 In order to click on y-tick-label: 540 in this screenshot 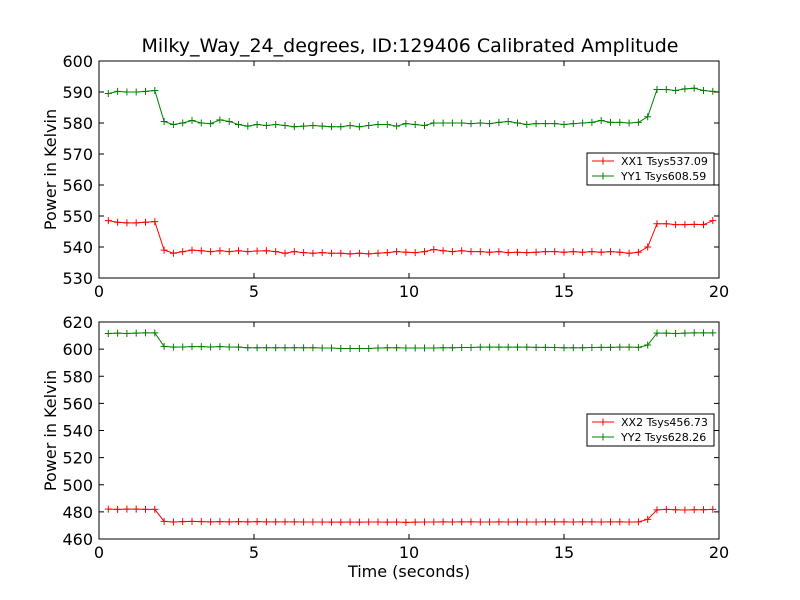, I will do `click(77, 247)`.